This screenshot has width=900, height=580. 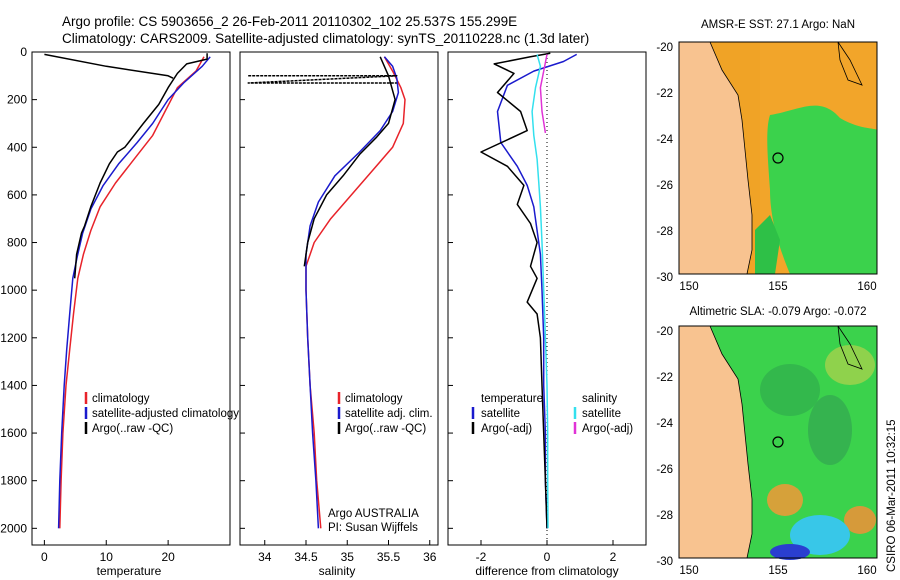 What do you see at coordinates (373, 514) in the screenshot?
I see `credit-argo-australia: Argo AUSTRALIA` at bounding box center [373, 514].